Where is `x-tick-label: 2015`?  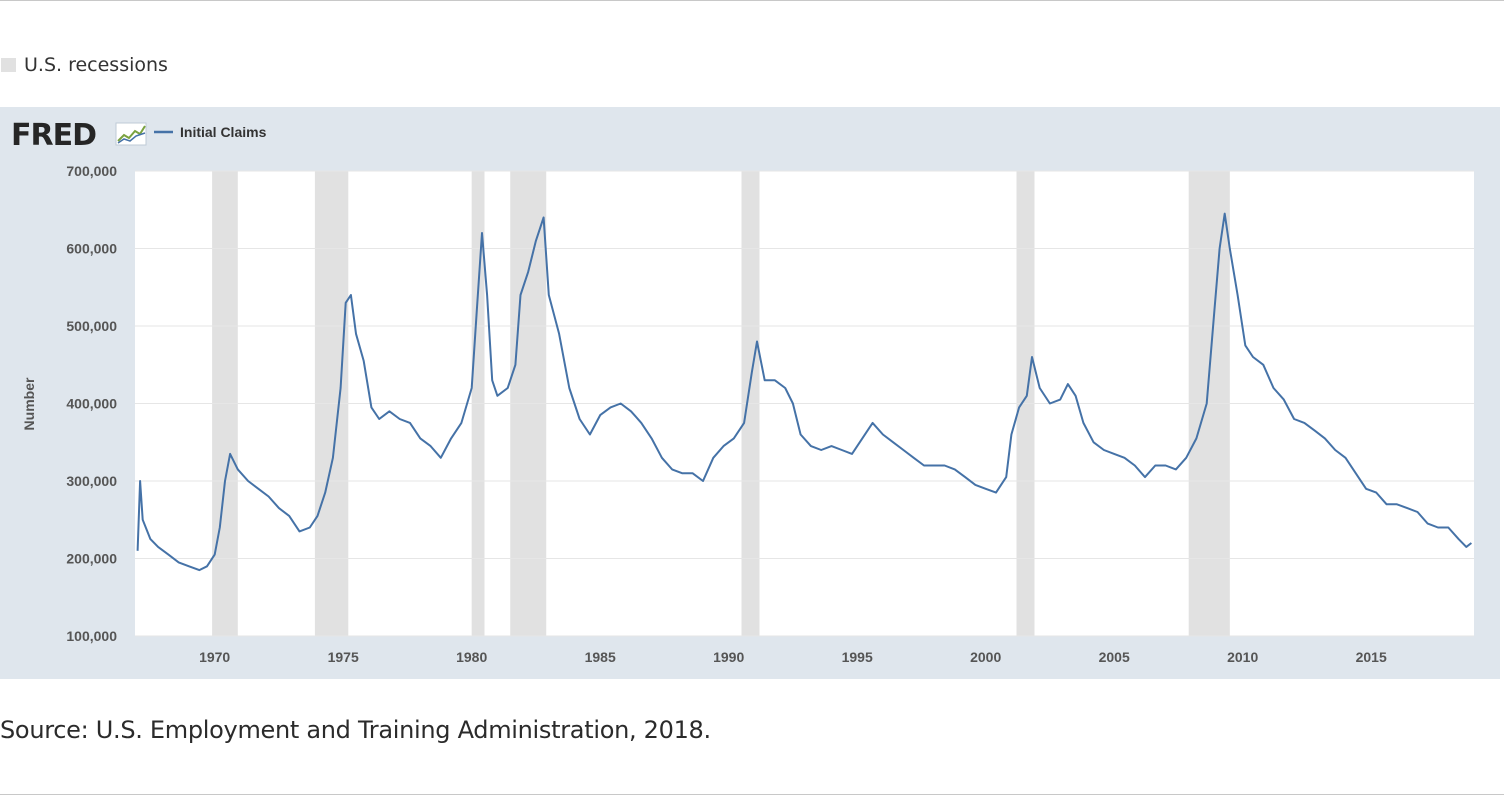
x-tick-label: 2015 is located at coordinates (1371, 657).